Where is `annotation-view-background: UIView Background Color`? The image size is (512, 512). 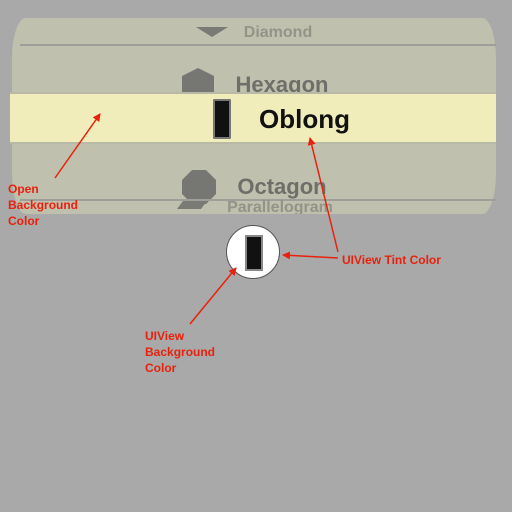
annotation-view-background: UIView Background Color is located at coordinates (180, 352).